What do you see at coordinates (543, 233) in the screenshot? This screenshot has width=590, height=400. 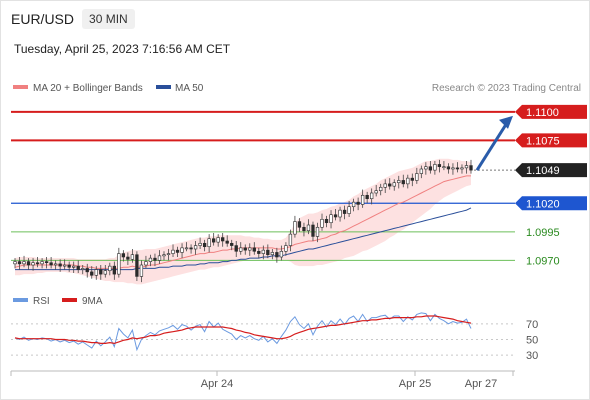 I see `level-label-1.0995: 1.0995` at bounding box center [543, 233].